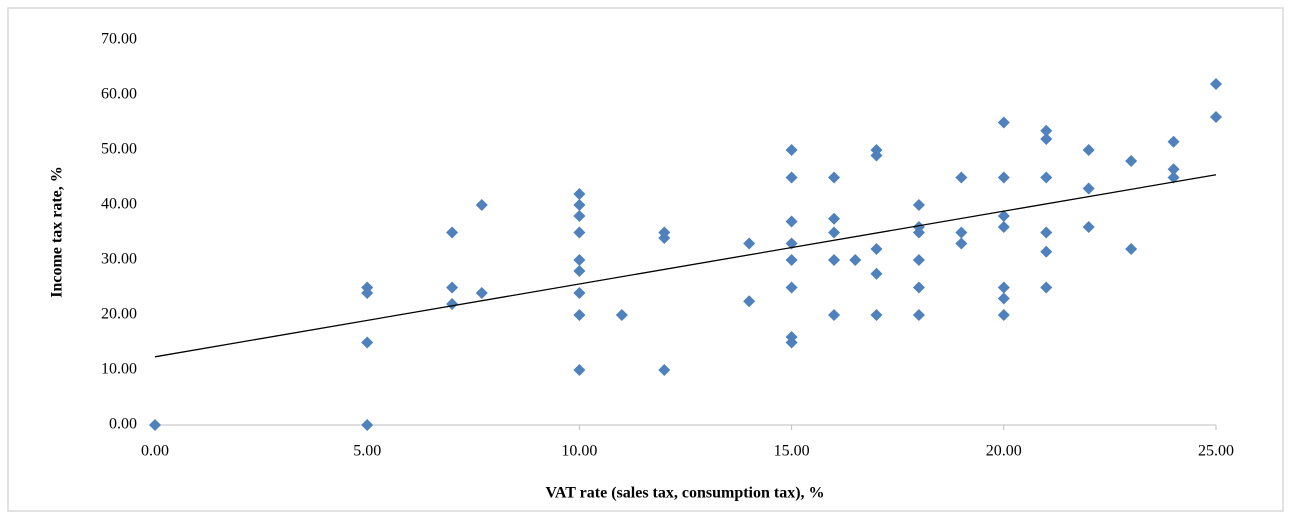 The width and height of the screenshot is (1291, 519). What do you see at coordinates (119, 369) in the screenshot?
I see `y-tick-label: 10.00` at bounding box center [119, 369].